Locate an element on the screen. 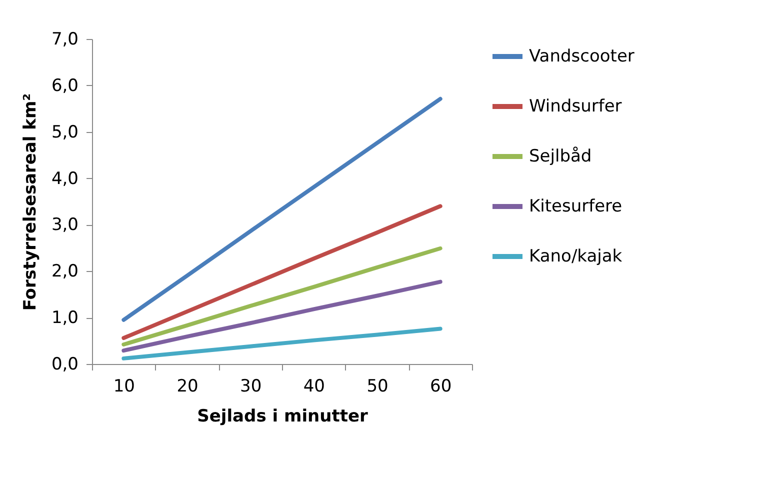  legend-label: Vandscooter is located at coordinates (581, 56).